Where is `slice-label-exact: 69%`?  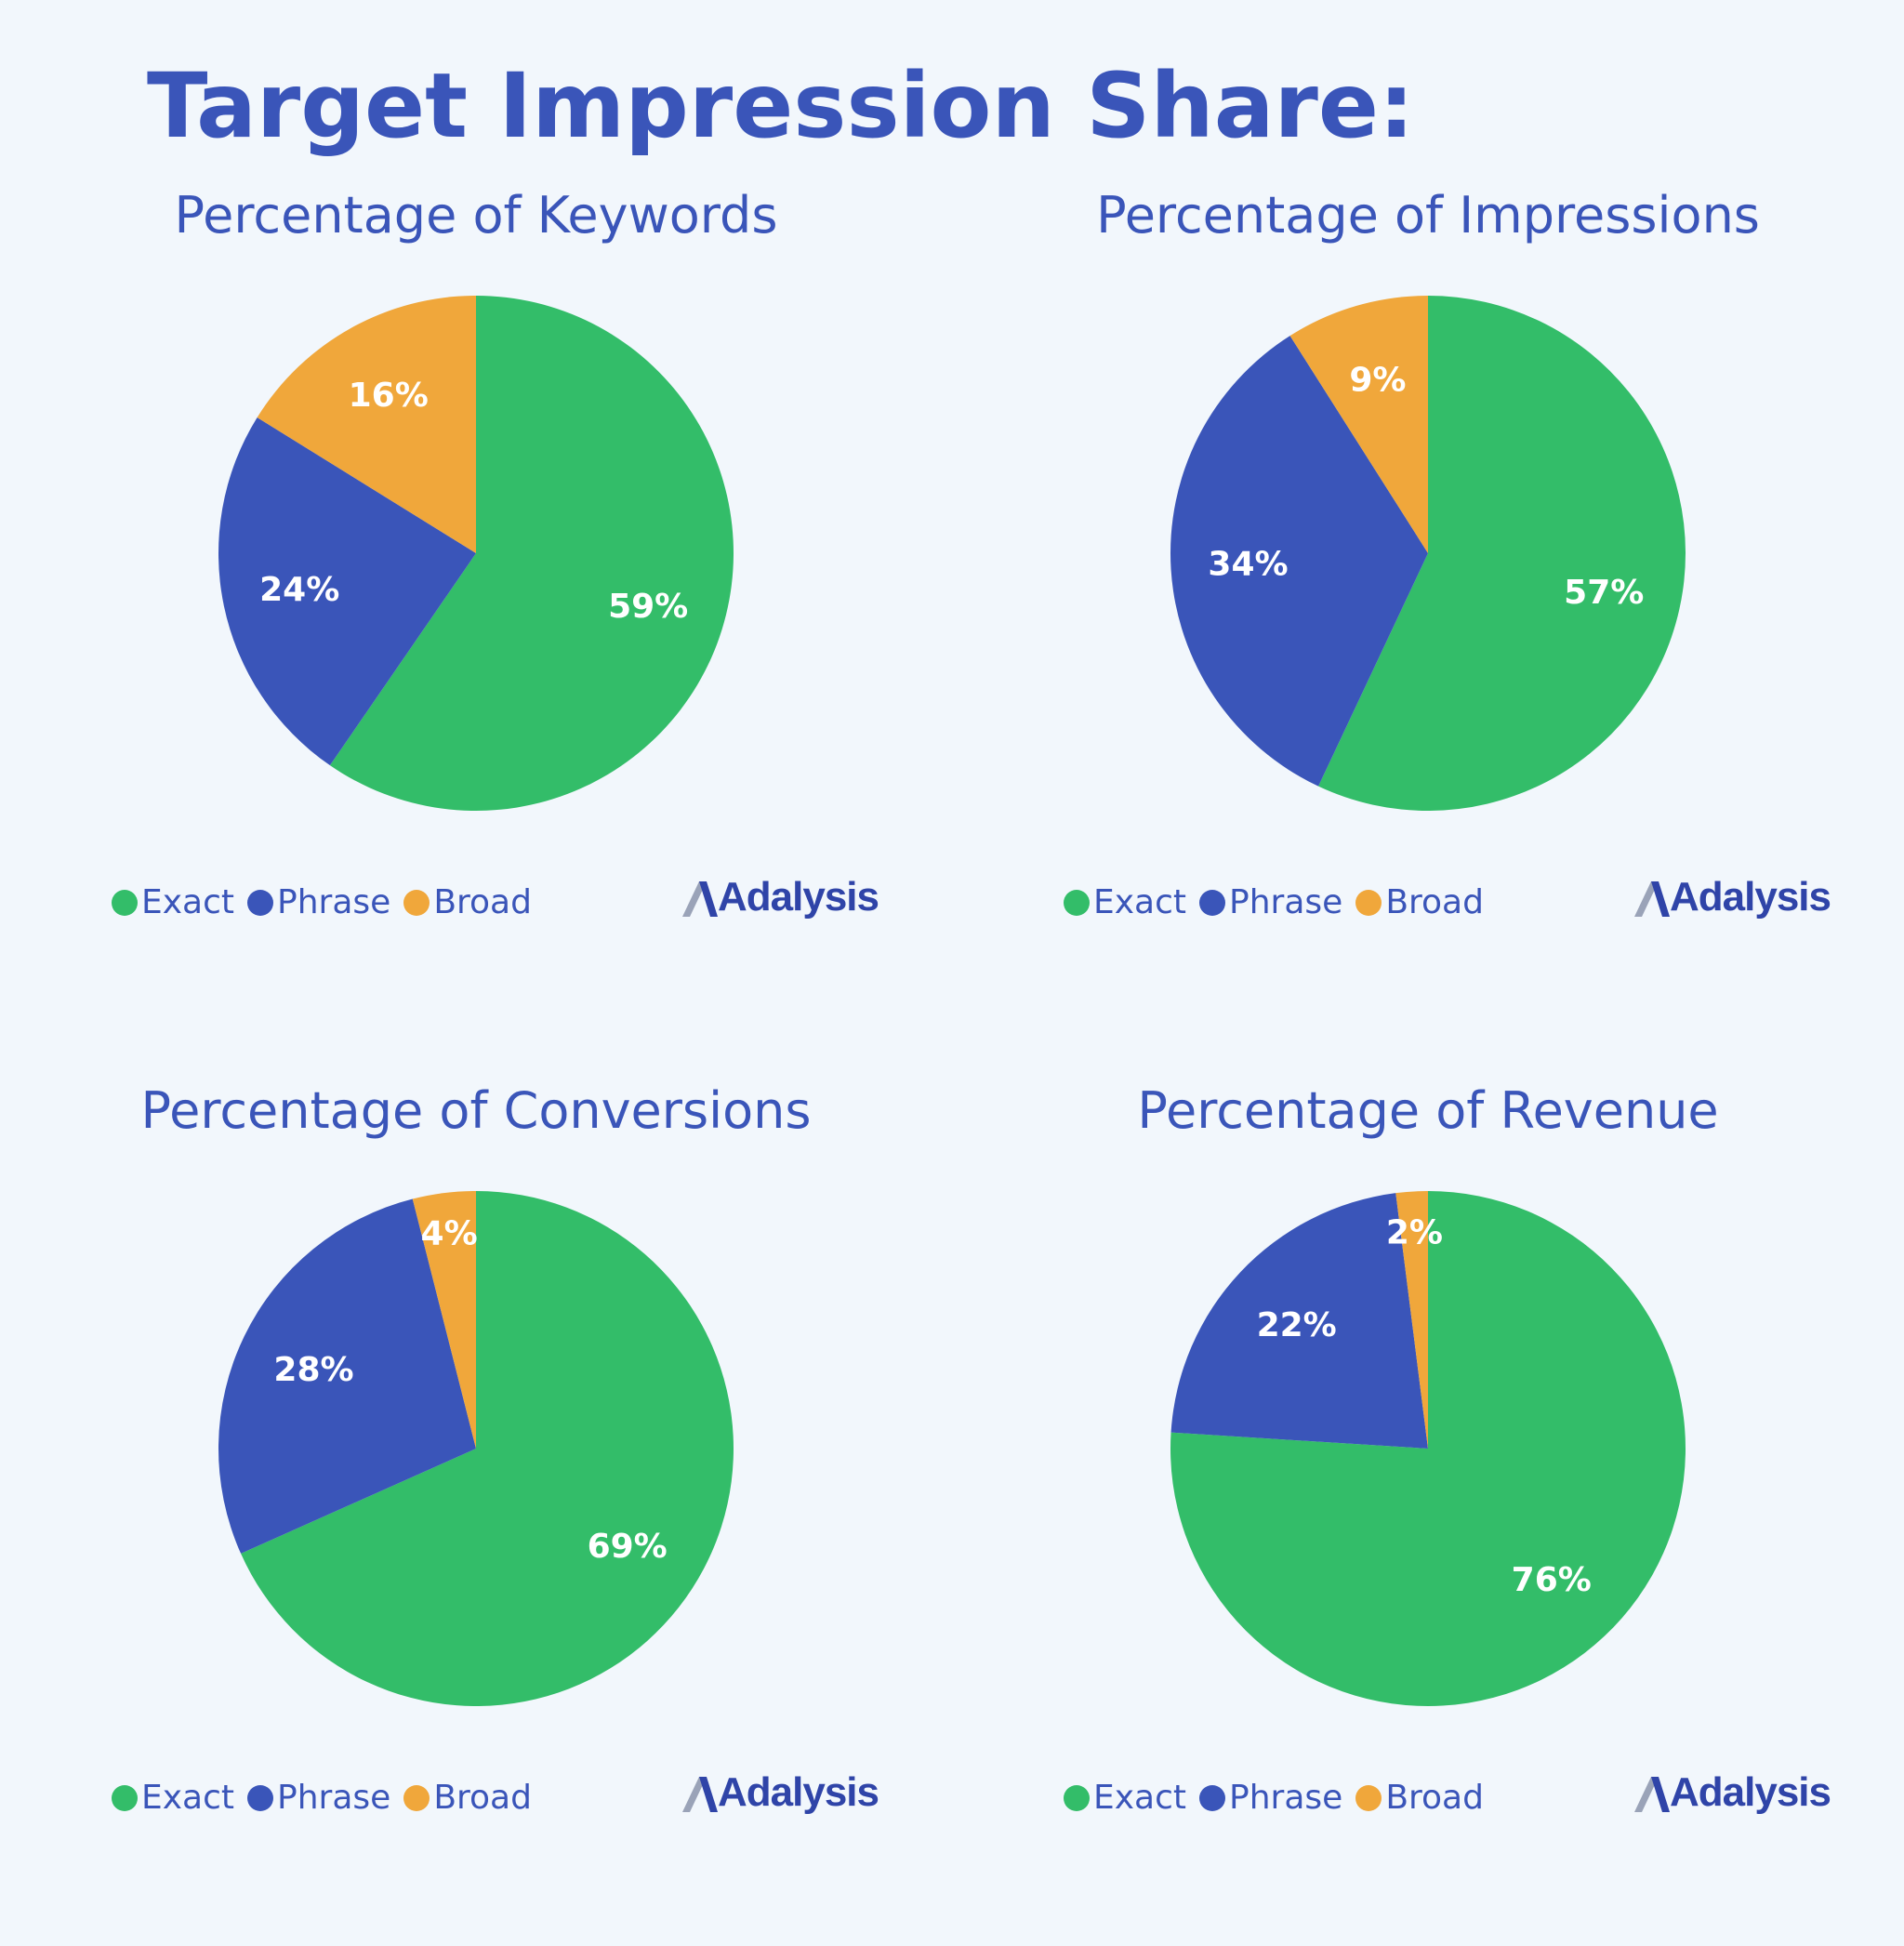
slice-label-exact: 69% is located at coordinates (628, 1547).